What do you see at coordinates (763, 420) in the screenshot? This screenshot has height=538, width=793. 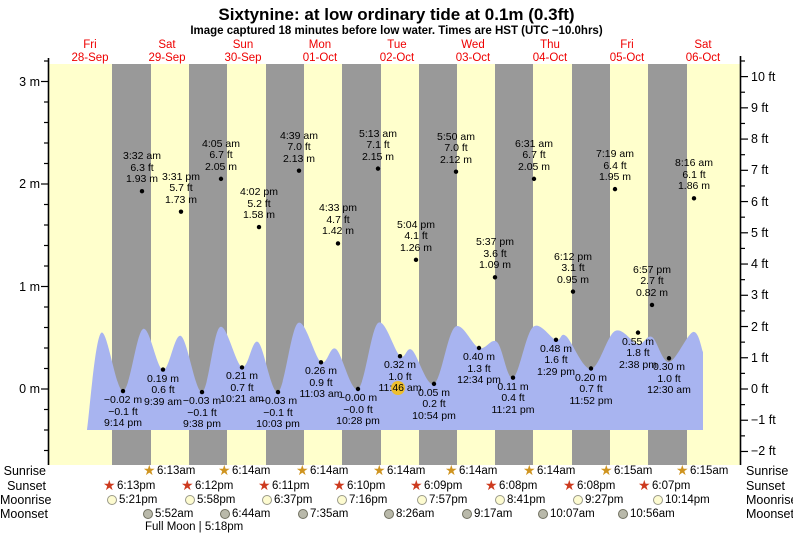 I see `right-axis-label: −1 ft` at bounding box center [763, 420].